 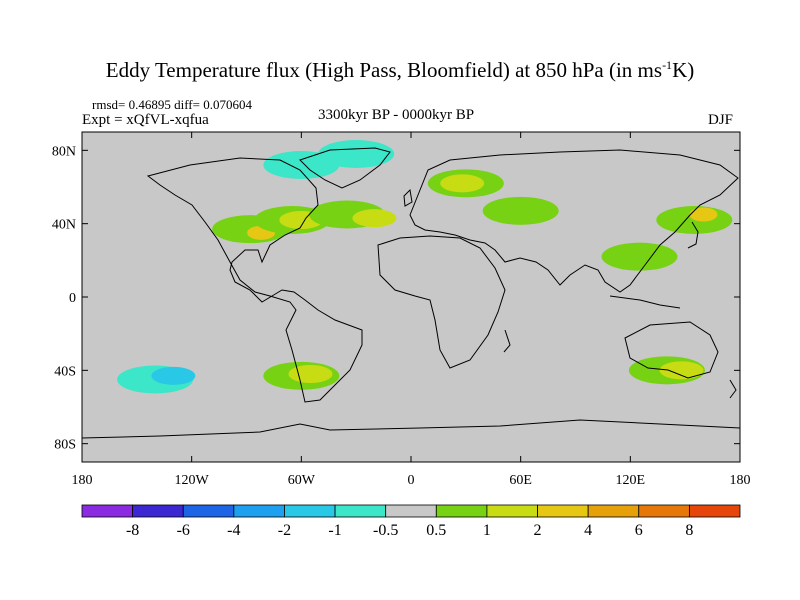 What do you see at coordinates (441, 302) in the screenshot?
I see `coastline-africa` at bounding box center [441, 302].